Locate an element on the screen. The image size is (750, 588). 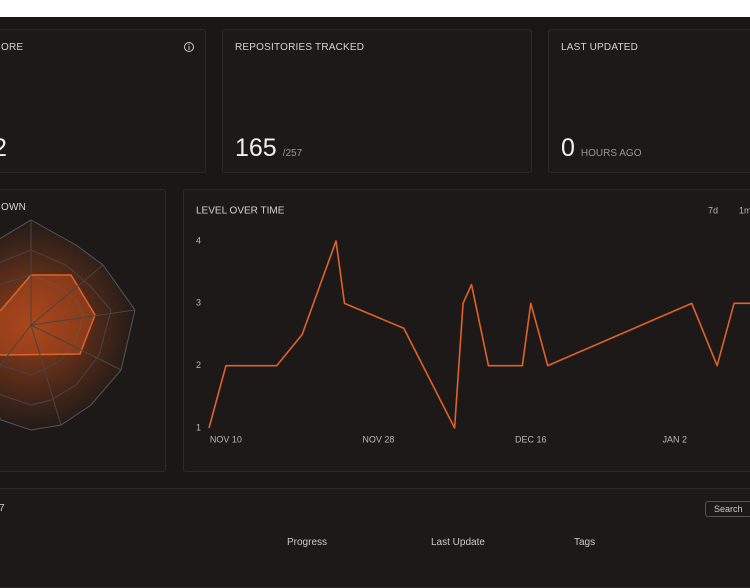
range-button: 1m is located at coordinates (744, 210).